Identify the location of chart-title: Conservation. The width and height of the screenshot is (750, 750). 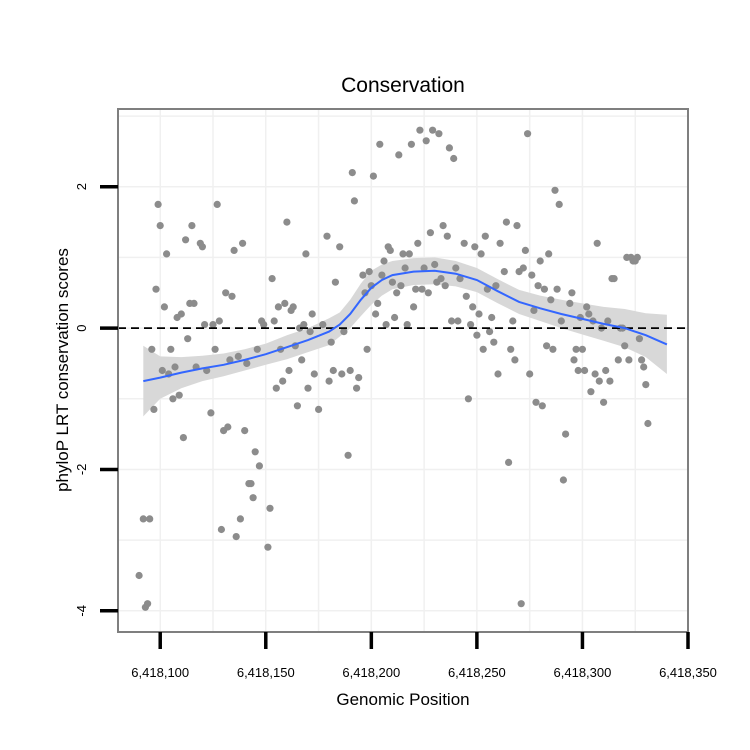
(403, 85).